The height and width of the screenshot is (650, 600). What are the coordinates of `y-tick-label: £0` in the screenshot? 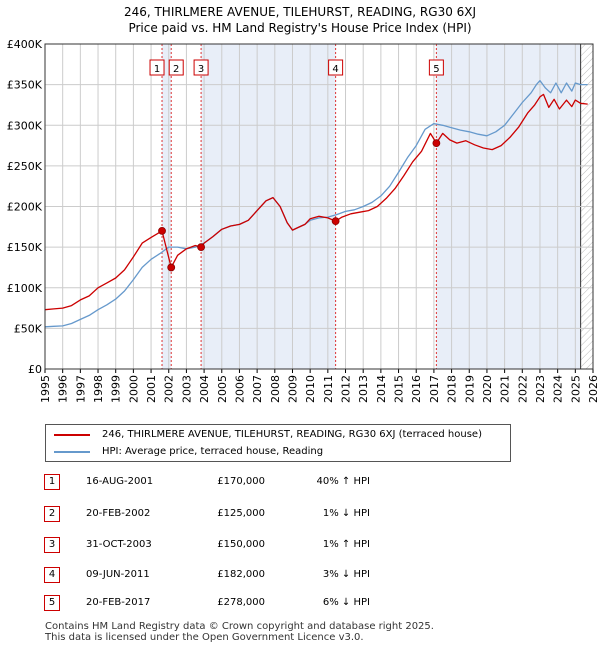 It's located at (35, 369).